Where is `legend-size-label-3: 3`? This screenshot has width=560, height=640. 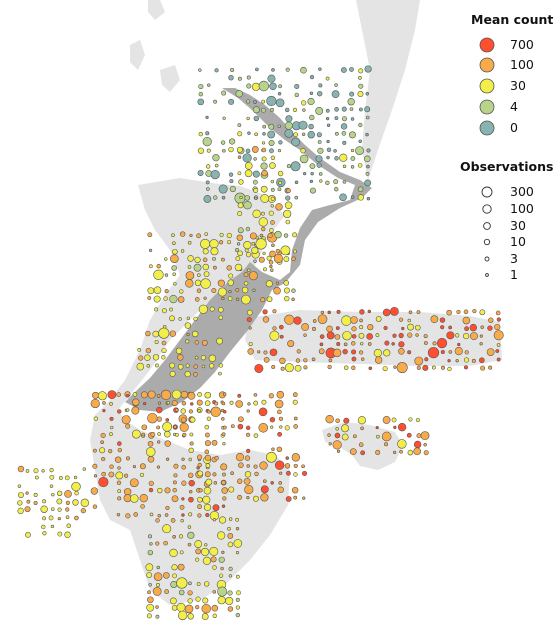 legend-size-label-3: 3 is located at coordinates (514, 258).